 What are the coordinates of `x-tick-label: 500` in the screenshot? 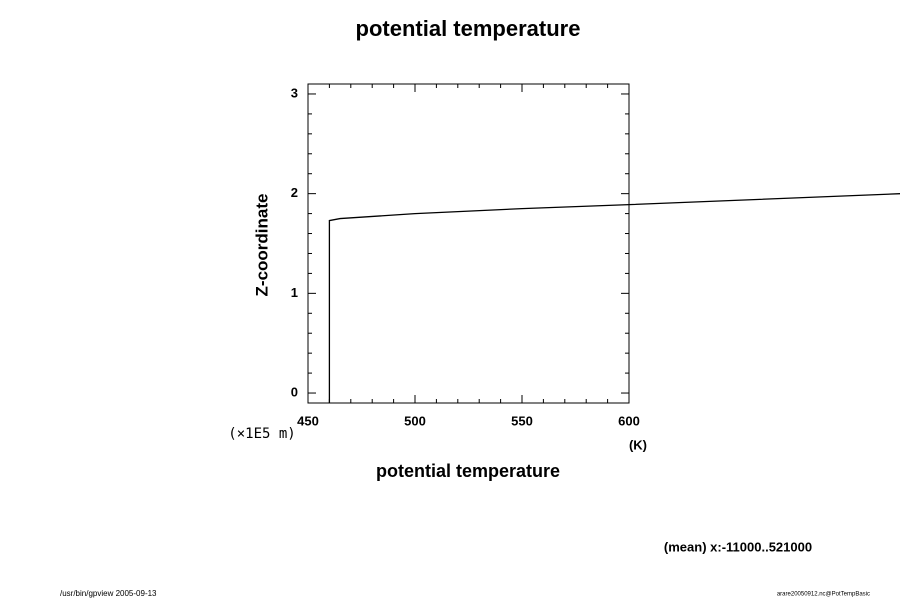 It's located at (415, 420).